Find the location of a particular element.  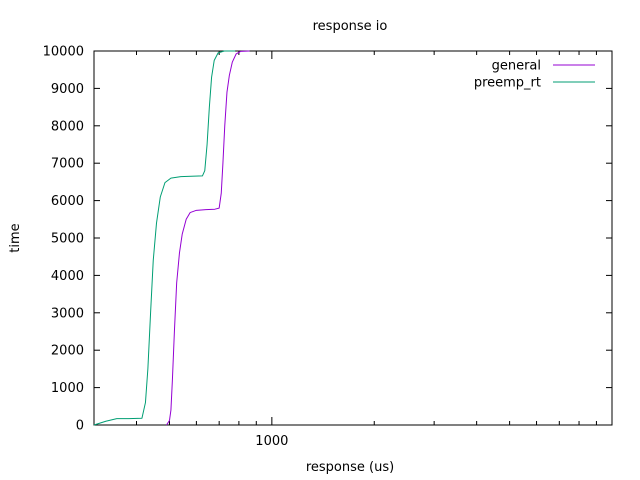

y-tick-label: 7000 is located at coordinates (67, 164).